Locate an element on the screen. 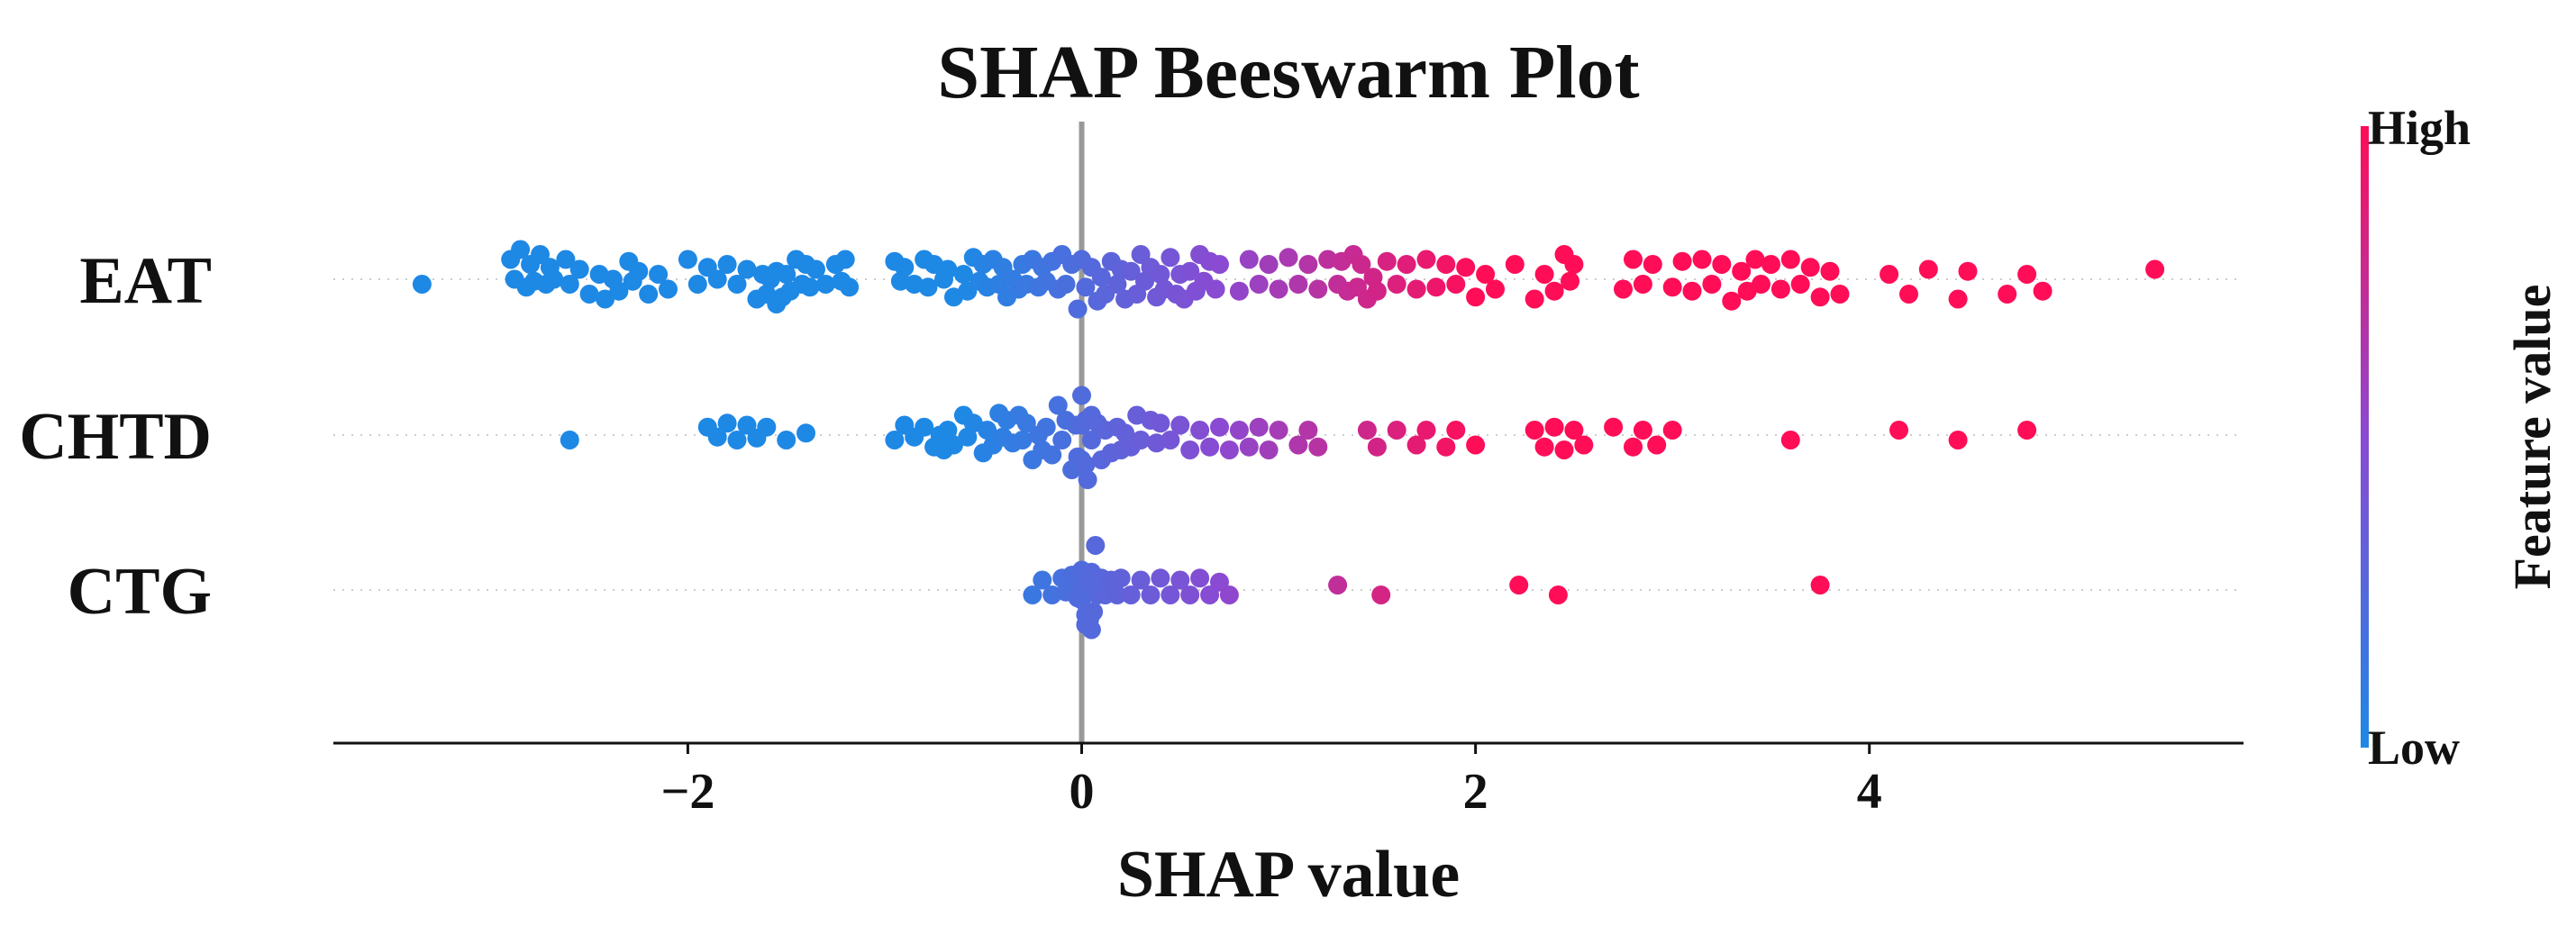 This screenshot has height=935, width=2576. x-tick-label: 2 is located at coordinates (1475, 792).